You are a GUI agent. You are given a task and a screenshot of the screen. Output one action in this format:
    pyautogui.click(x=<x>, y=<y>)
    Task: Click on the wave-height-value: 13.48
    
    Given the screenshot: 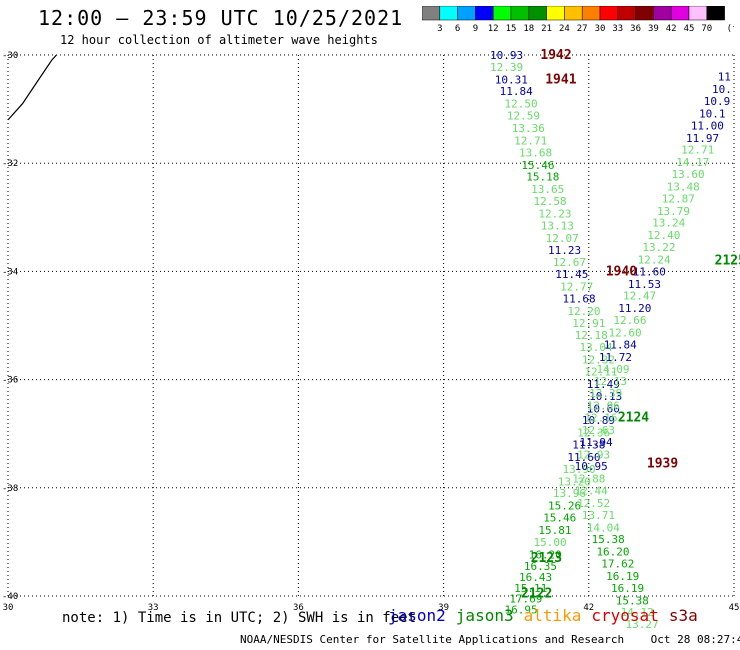 What is the action you would take?
    pyautogui.click(x=683, y=186)
    